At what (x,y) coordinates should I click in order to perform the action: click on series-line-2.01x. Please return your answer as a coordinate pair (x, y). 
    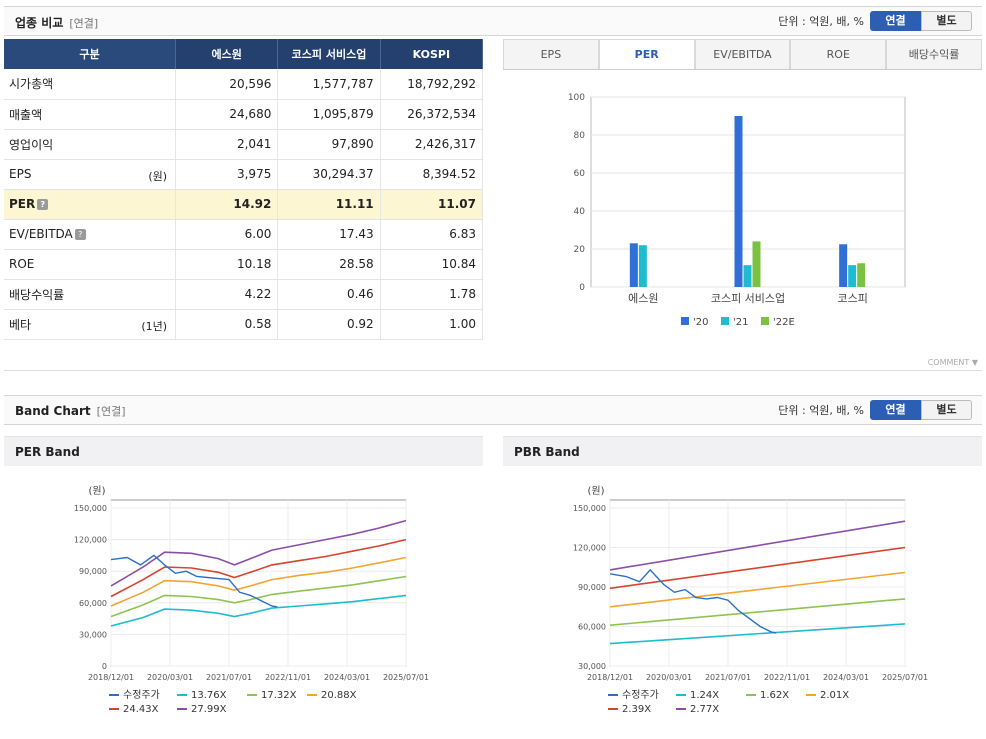
    Looking at the image, I should click on (757, 589).